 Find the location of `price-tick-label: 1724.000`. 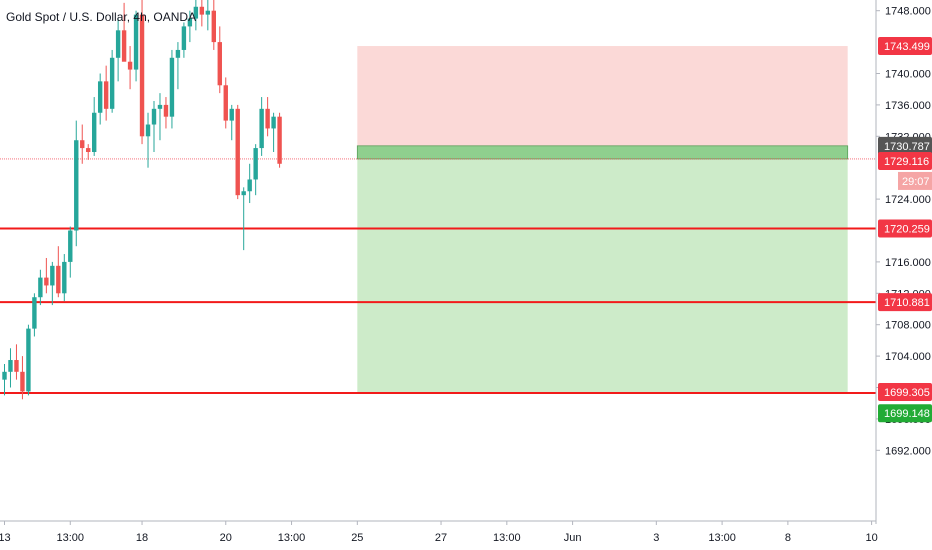

price-tick-label: 1724.000 is located at coordinates (908, 200).